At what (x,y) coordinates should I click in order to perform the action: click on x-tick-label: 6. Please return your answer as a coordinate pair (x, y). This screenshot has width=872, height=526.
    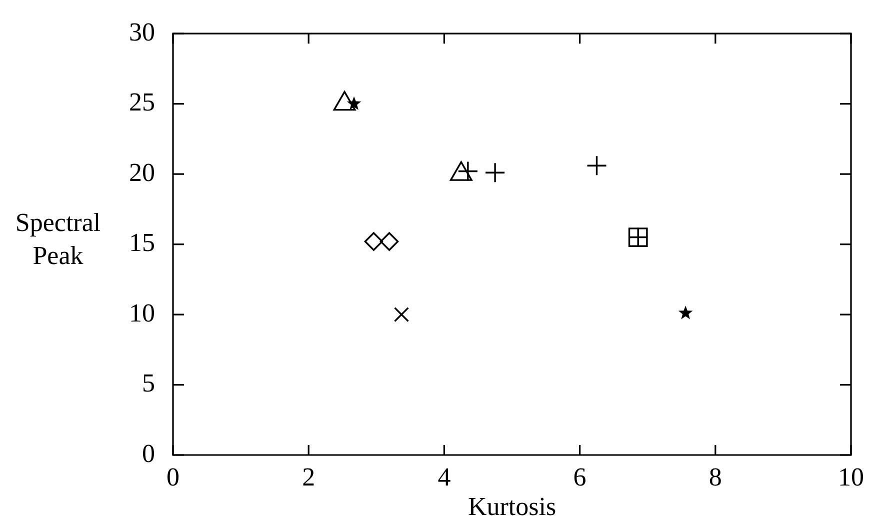
    Looking at the image, I should click on (579, 477).